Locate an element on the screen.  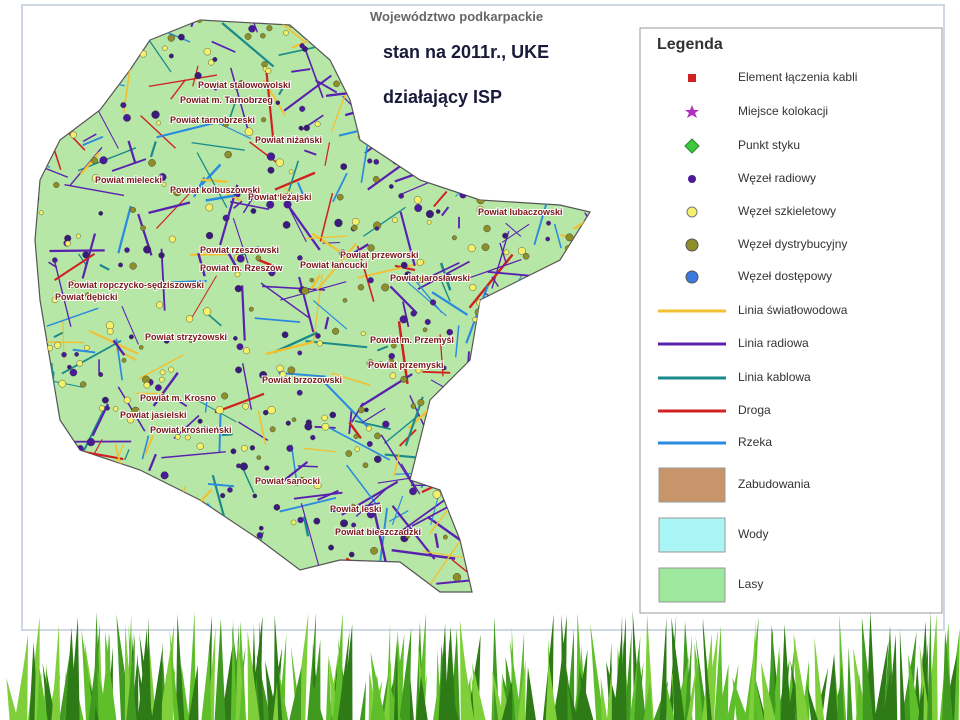
county-label: Powiat lubaczowski is located at coordinates (520, 212).